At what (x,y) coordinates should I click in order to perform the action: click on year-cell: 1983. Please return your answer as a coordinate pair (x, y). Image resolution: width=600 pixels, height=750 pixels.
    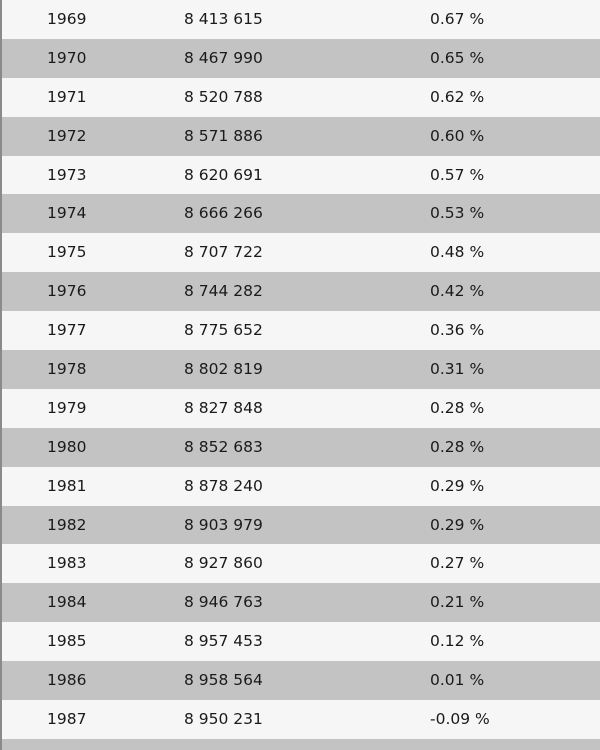
    Looking at the image, I should click on (67, 563).